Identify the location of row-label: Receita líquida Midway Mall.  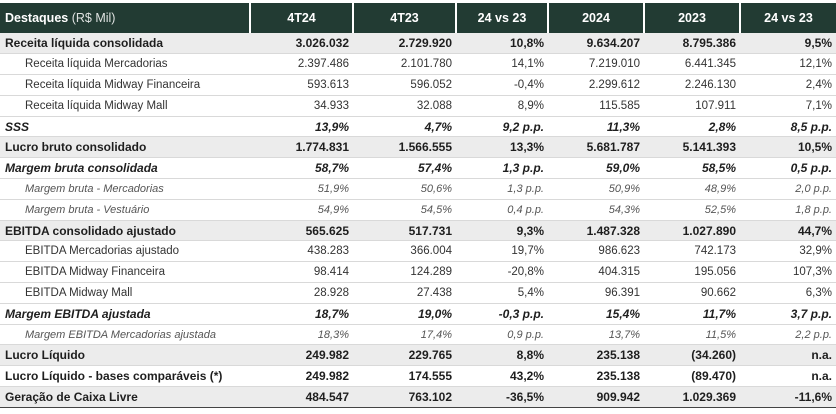
(125, 106).